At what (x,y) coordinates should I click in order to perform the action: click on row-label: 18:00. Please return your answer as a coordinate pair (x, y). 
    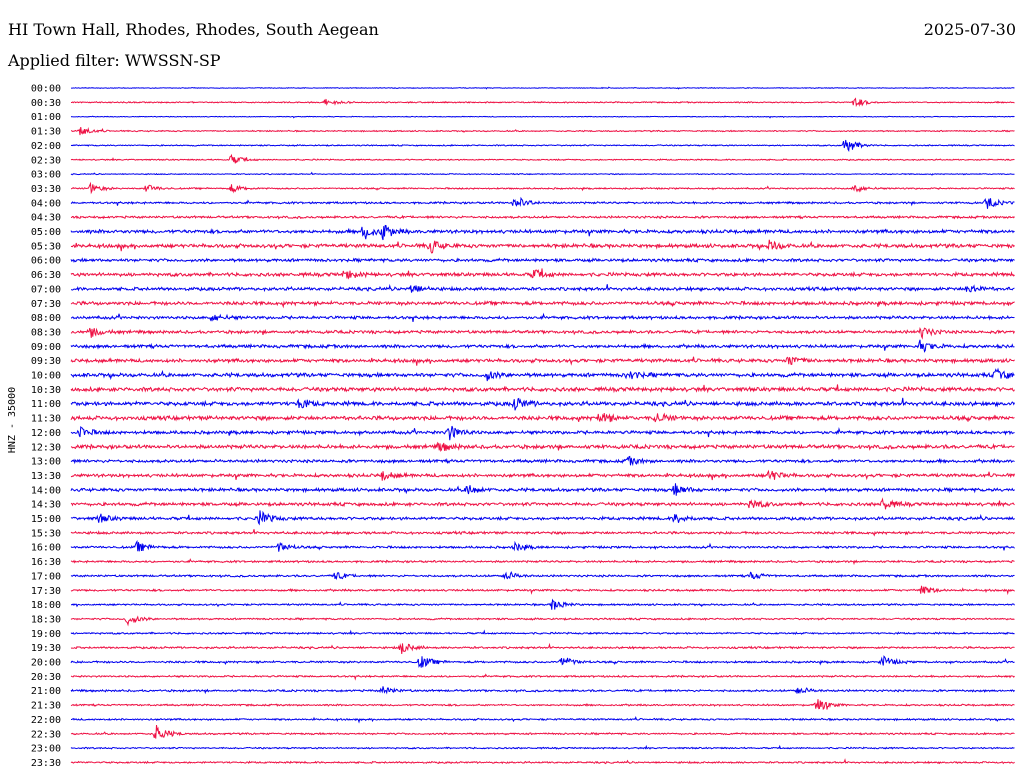
    Looking at the image, I should click on (46, 605).